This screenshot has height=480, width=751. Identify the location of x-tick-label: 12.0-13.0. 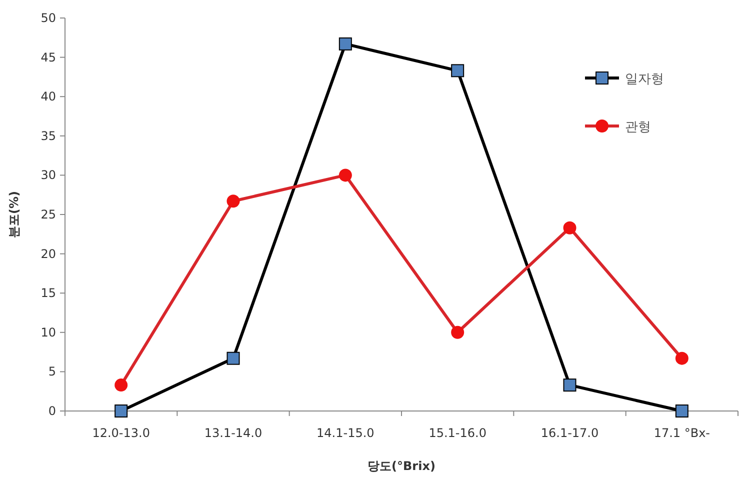
(121, 433).